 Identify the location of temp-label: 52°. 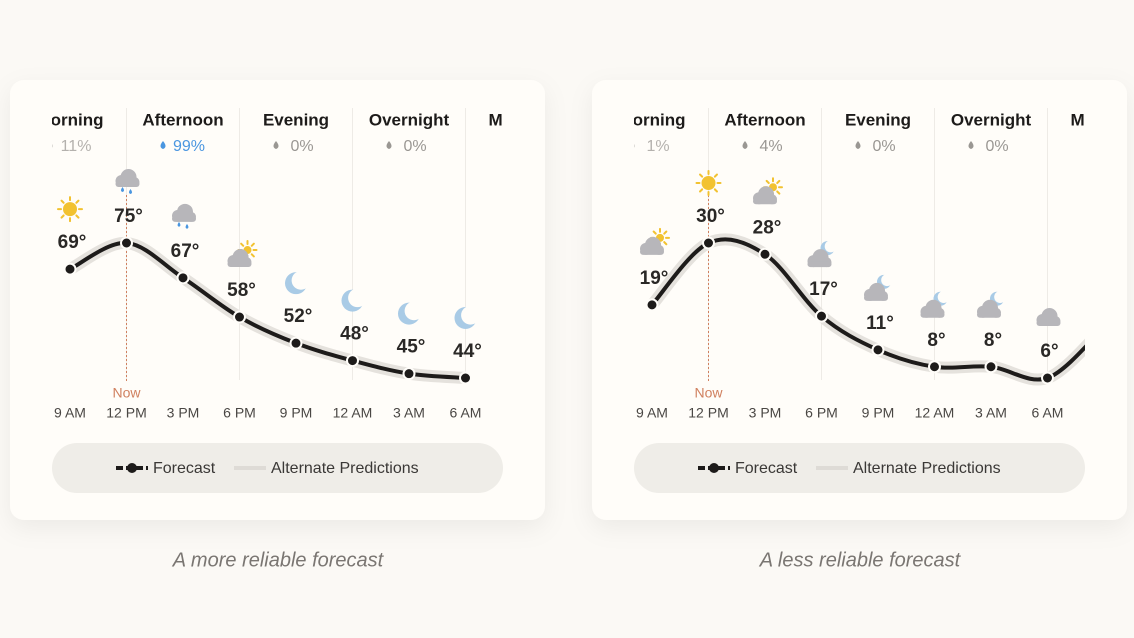
(298, 316).